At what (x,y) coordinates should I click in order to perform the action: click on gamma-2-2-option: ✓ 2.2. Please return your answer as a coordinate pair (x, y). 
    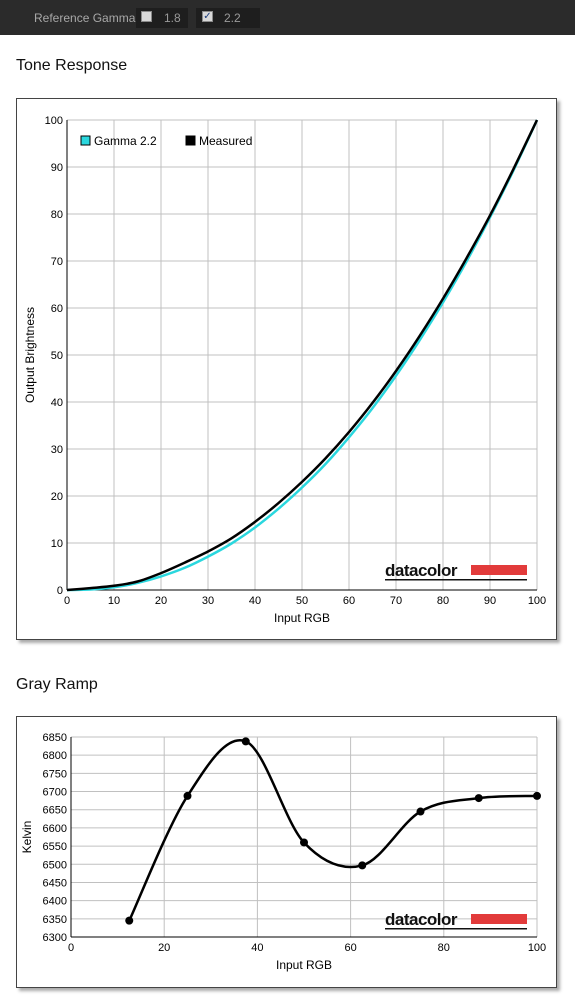
    Looking at the image, I should click on (228, 18).